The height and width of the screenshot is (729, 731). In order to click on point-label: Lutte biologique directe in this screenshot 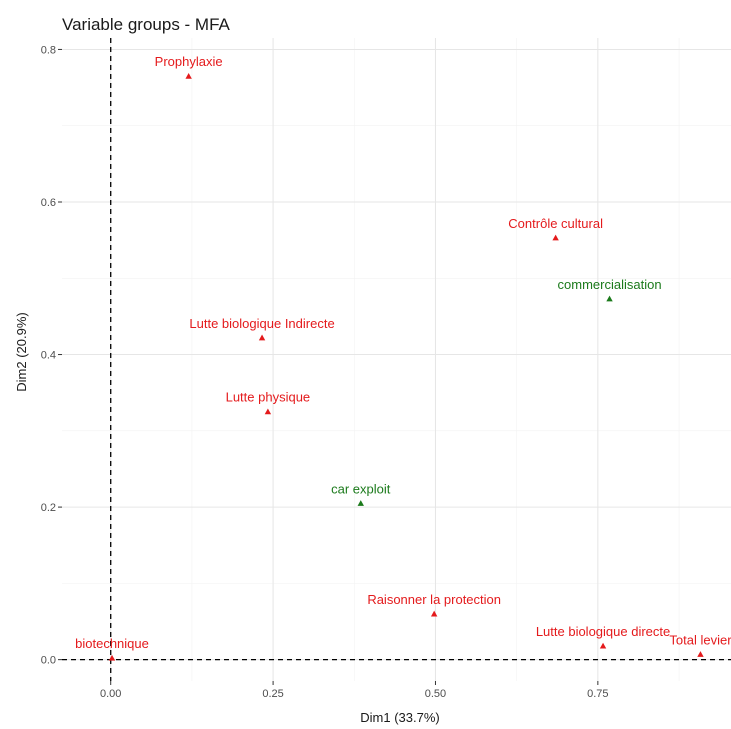, I will do `click(603, 631)`.